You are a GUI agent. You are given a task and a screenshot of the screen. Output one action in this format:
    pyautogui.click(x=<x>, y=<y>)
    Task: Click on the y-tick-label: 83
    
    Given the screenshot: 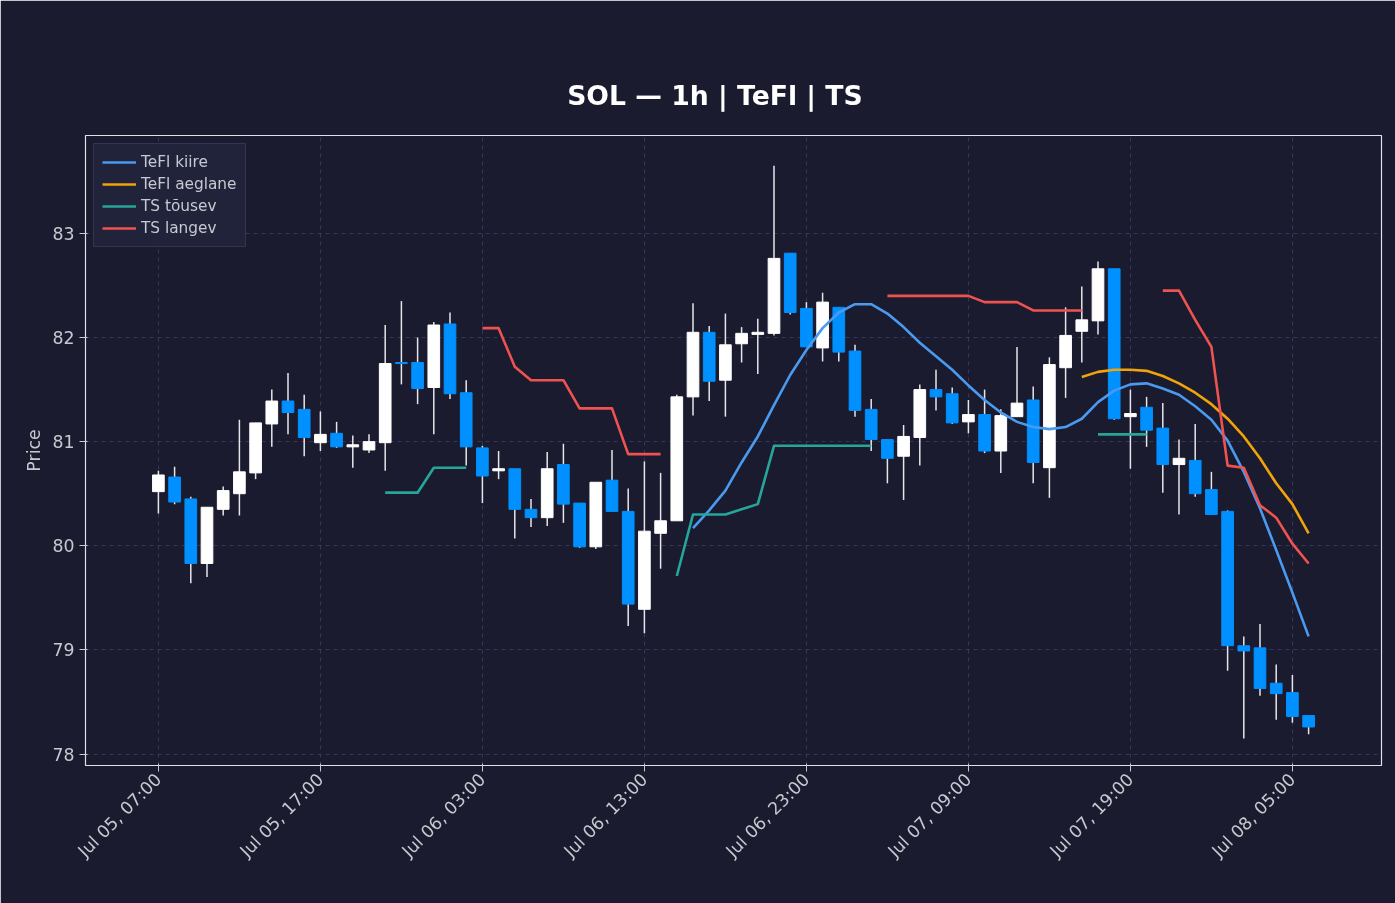 What is the action you would take?
    pyautogui.click(x=63, y=233)
    